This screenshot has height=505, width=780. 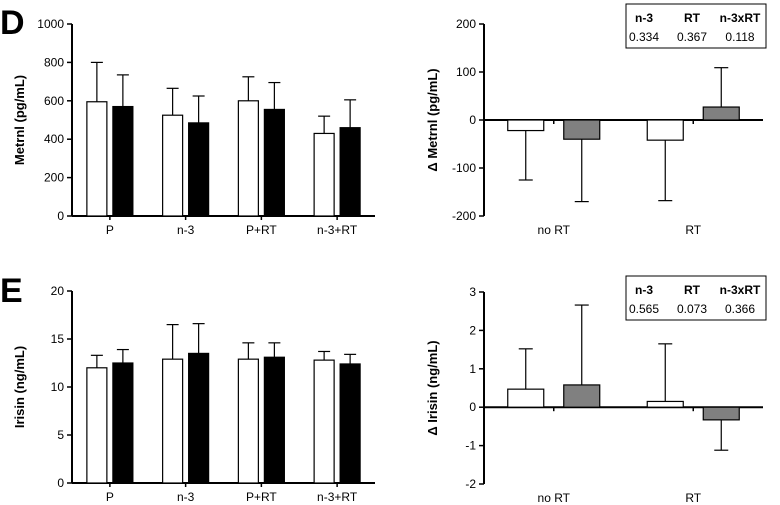 I want to click on y-axis-title: Δ Irisin (ng/mL), so click(x=432, y=387).